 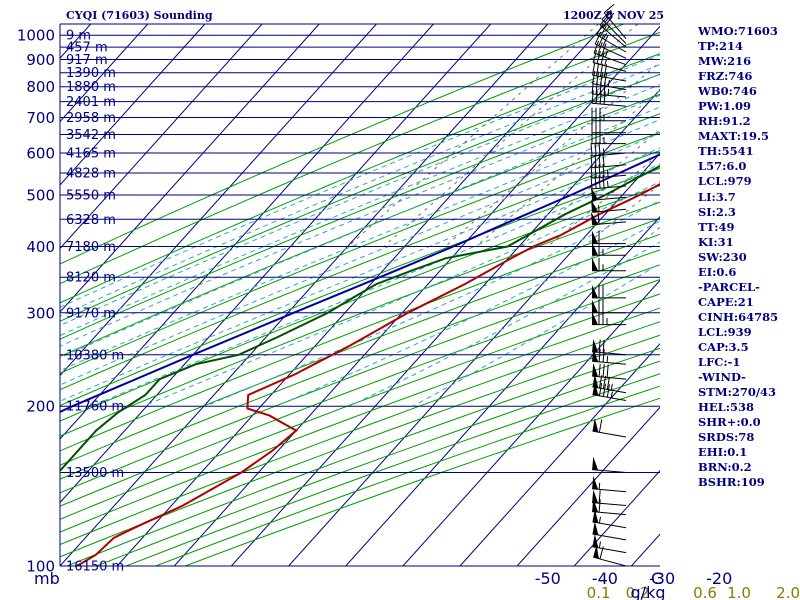 What do you see at coordinates (717, 211) in the screenshot?
I see `index-item: SI:2.3` at bounding box center [717, 211].